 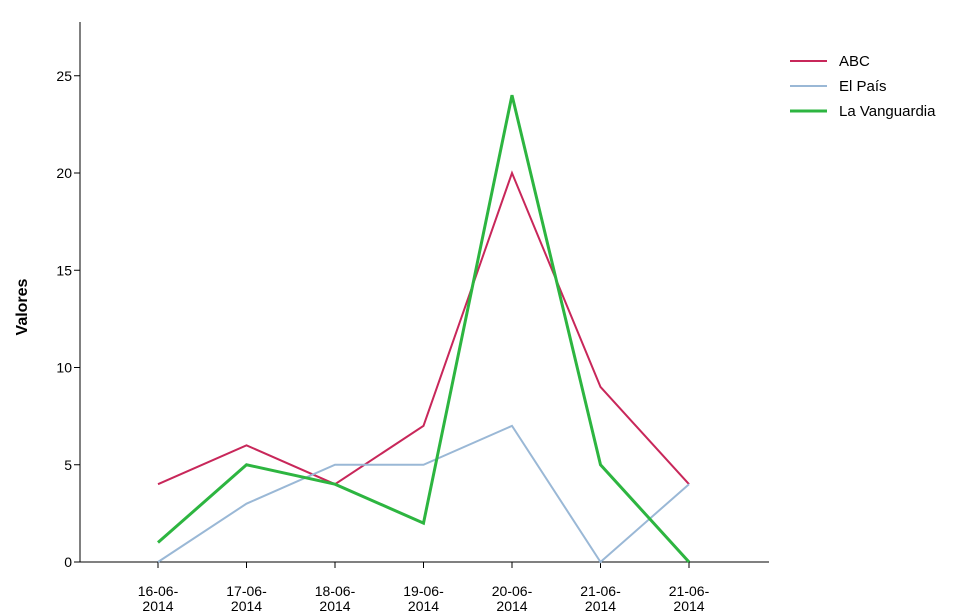 I want to click on legend-label: ABC, so click(x=854, y=61).